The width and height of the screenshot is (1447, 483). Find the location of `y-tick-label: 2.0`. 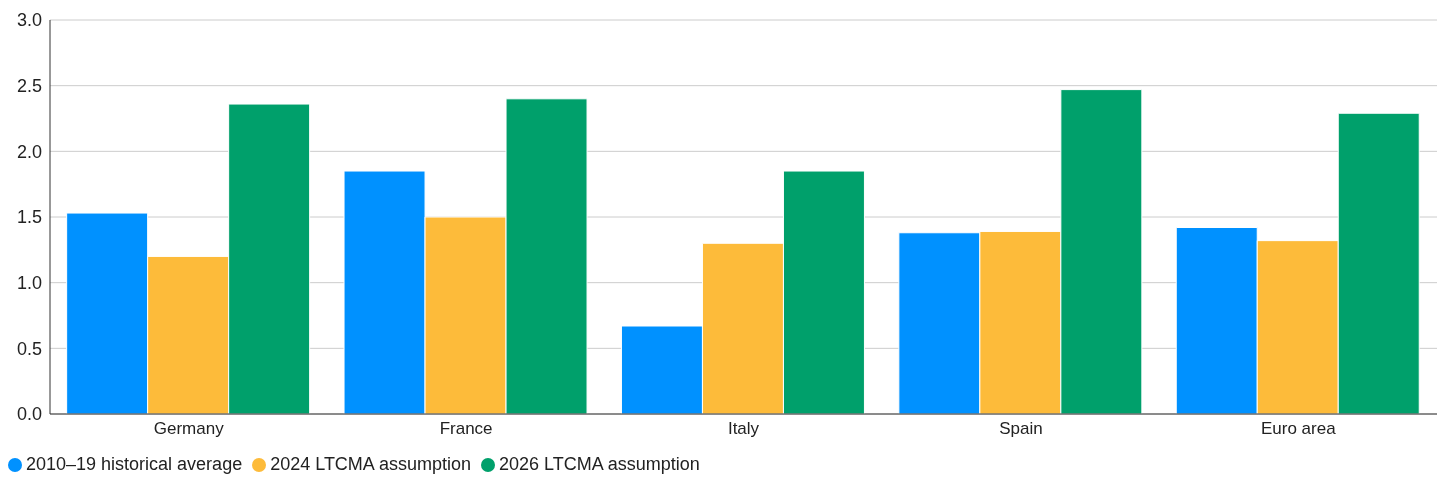

y-tick-label: 2.0 is located at coordinates (29, 151).